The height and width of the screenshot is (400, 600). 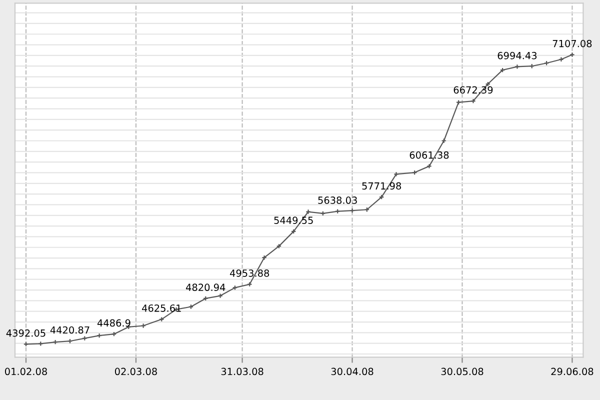 I want to click on data-label: 7107.08, so click(x=572, y=44).